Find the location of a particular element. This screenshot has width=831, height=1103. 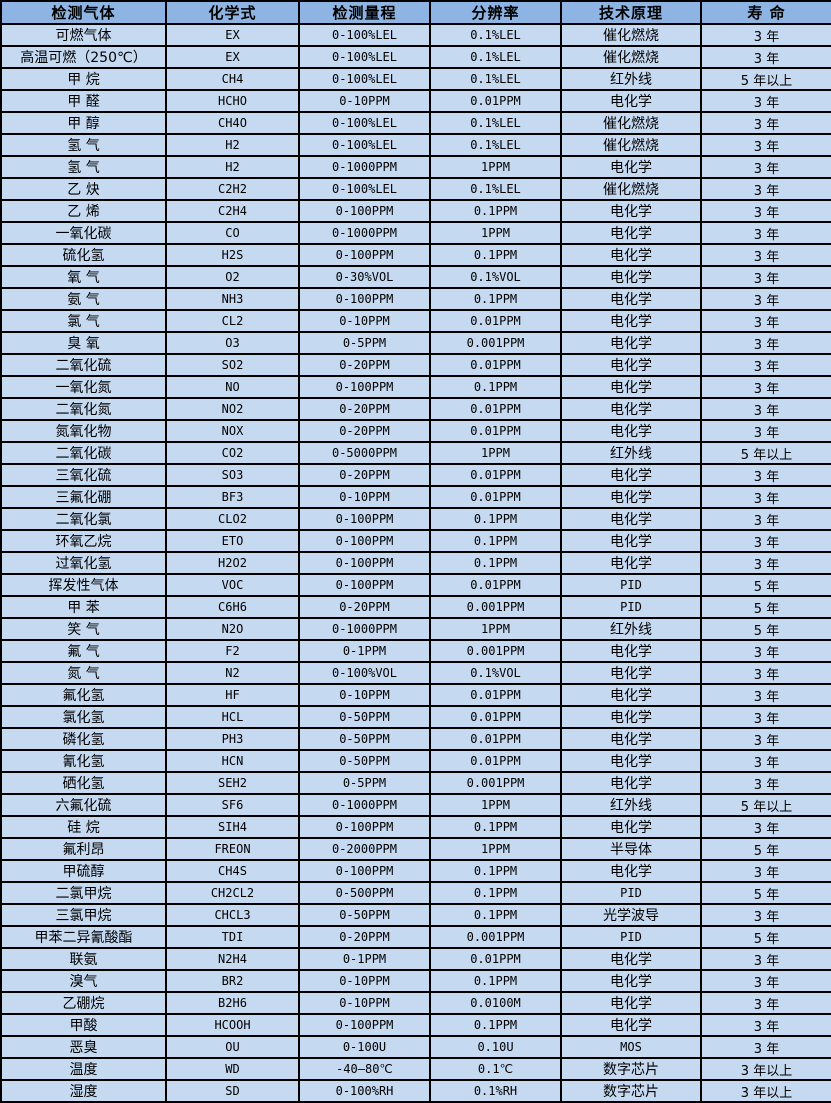

cell-resolution: 0.1%LEL is located at coordinates (495, 57).